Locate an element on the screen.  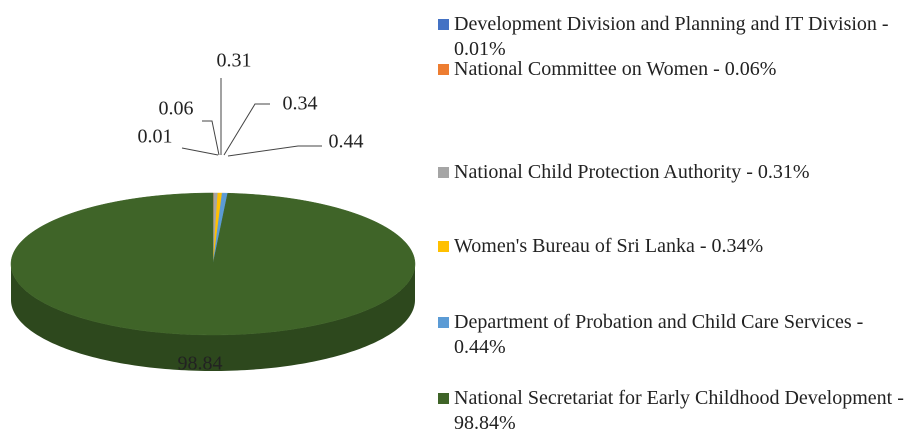
data-label: 98.84 is located at coordinates (200, 364).